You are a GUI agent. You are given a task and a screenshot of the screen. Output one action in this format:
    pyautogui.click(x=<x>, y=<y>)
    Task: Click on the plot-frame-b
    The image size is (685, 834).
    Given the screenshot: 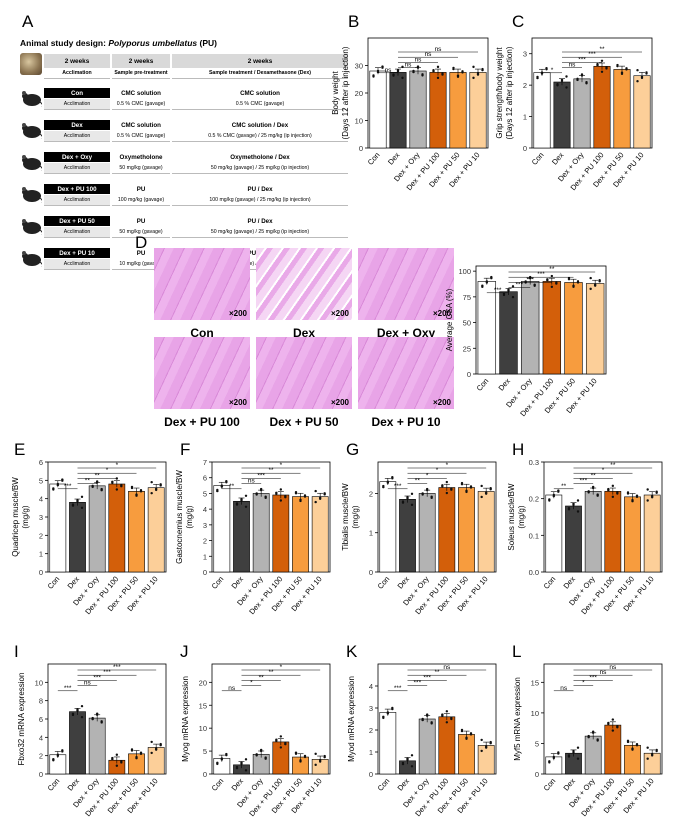 What is the action you would take?
    pyautogui.click(x=428, y=93)
    